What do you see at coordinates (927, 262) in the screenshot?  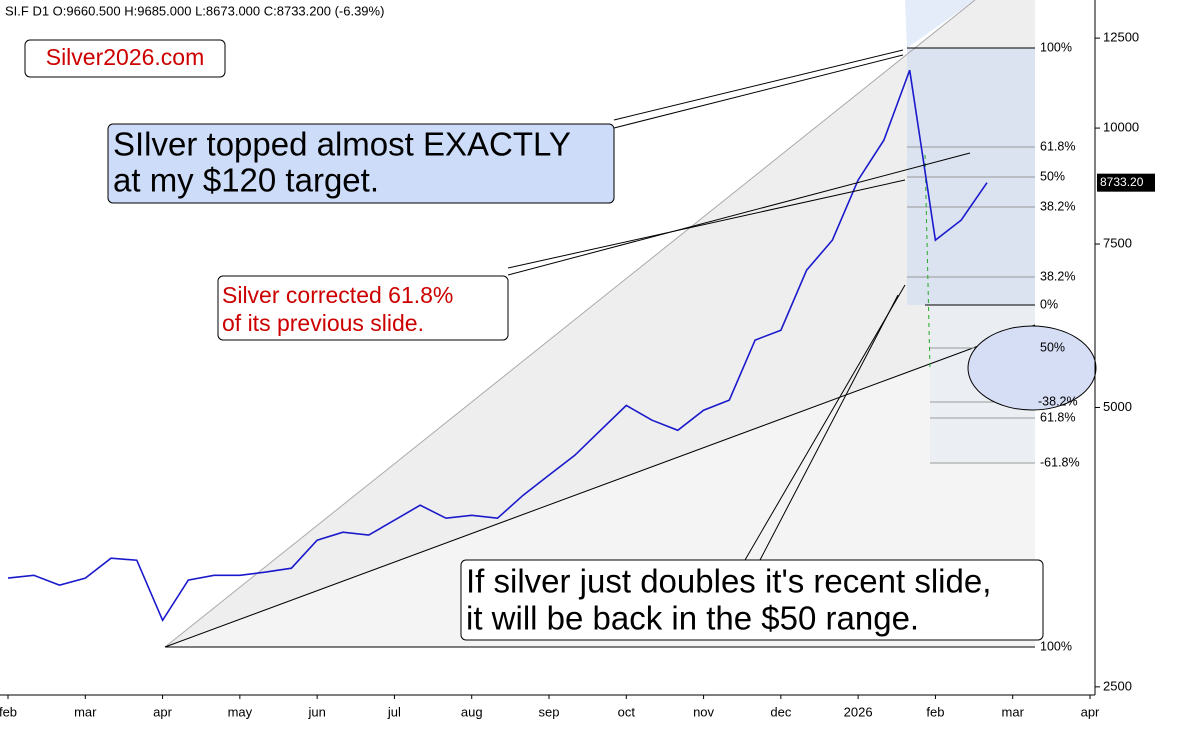 I see `projection-line` at bounding box center [927, 262].